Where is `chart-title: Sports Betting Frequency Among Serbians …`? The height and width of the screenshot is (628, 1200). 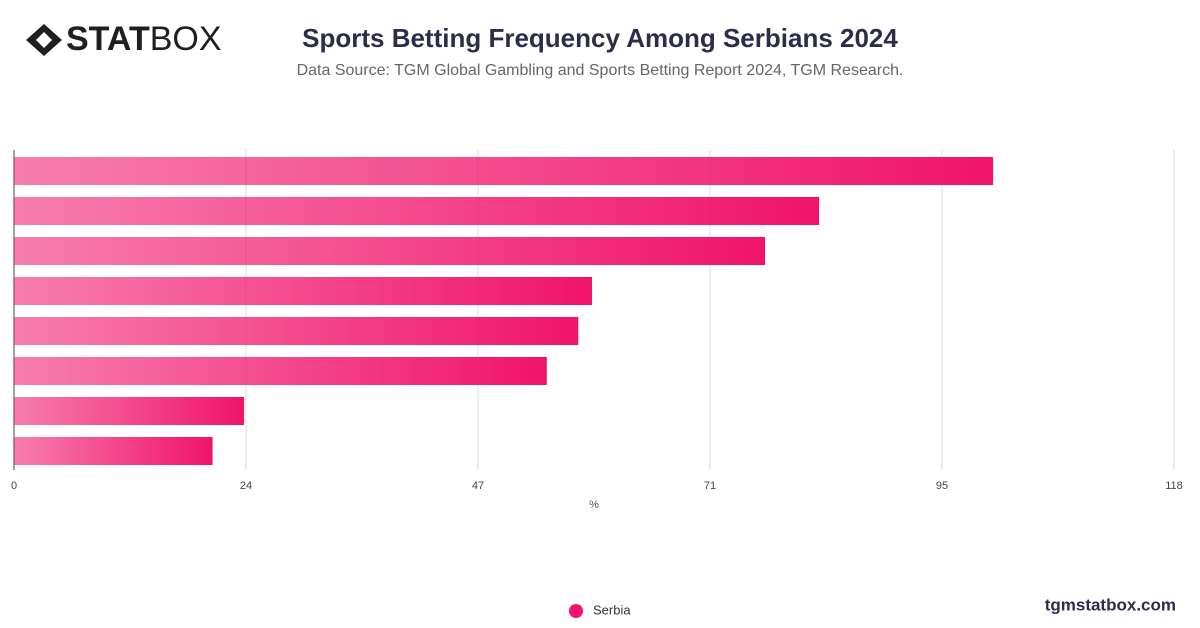
chart-title: Sports Betting Frequency Among Serbians … is located at coordinates (600, 38).